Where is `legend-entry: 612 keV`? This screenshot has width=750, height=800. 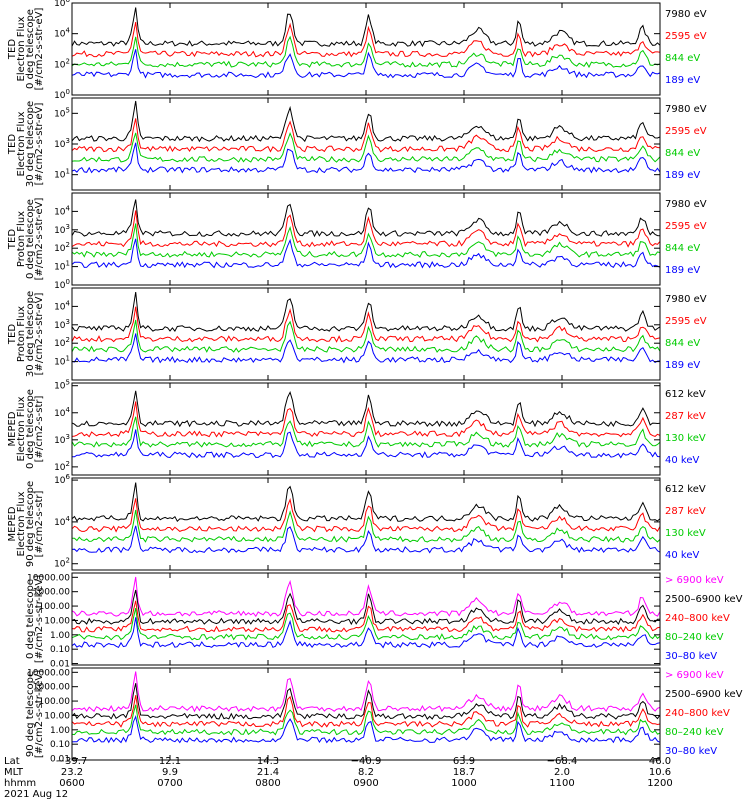 legend-entry: 612 keV is located at coordinates (685, 394).